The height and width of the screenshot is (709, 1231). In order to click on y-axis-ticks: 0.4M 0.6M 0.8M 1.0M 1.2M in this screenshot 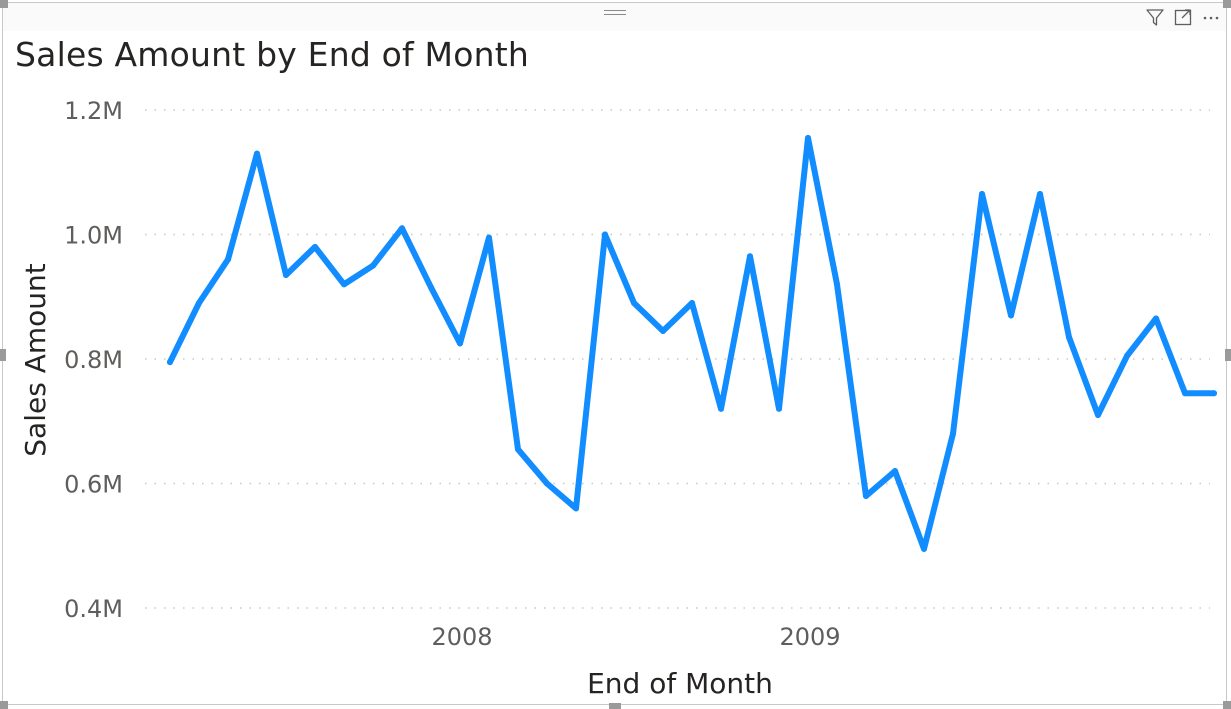, I will do `click(93, 360)`.